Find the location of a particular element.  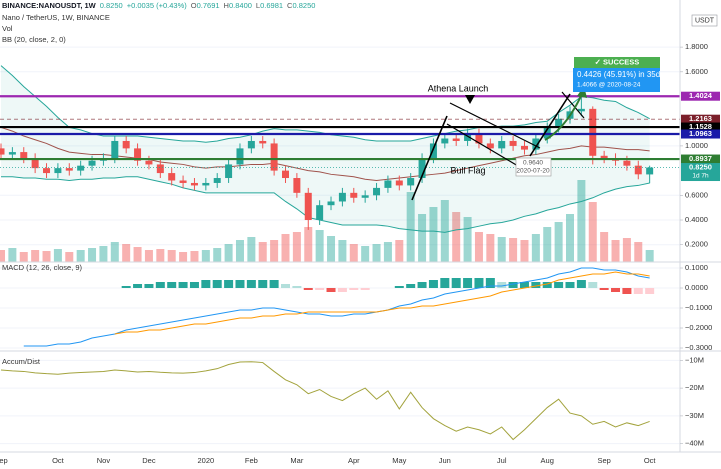

currency: USDT is located at coordinates (705, 20).